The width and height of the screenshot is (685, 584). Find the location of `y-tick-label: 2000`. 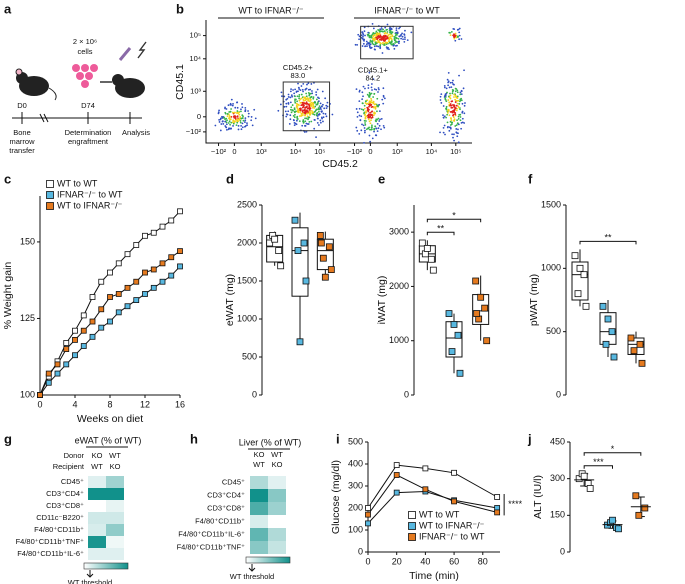

y-tick-label: 2000 is located at coordinates (247, 242).